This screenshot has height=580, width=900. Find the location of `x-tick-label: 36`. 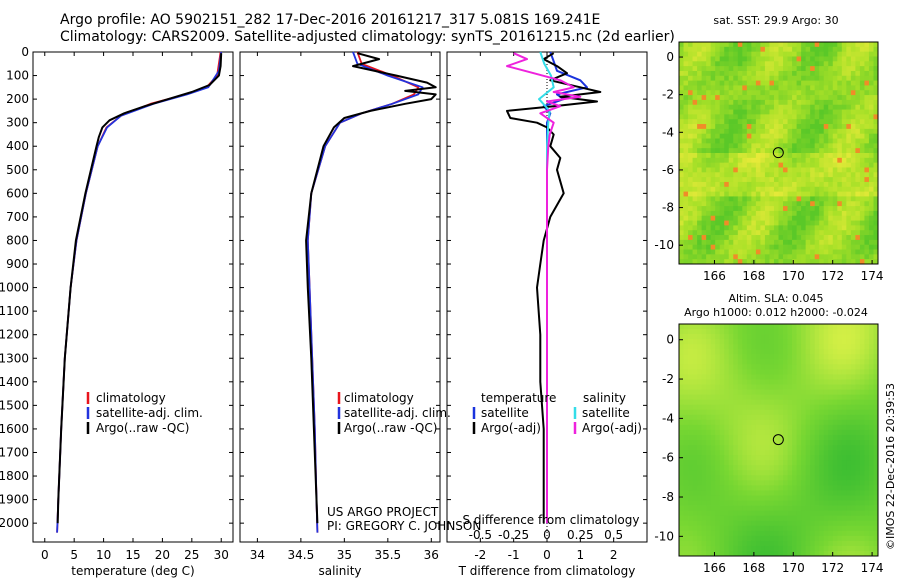

x-tick-label: 36 is located at coordinates (431, 555).